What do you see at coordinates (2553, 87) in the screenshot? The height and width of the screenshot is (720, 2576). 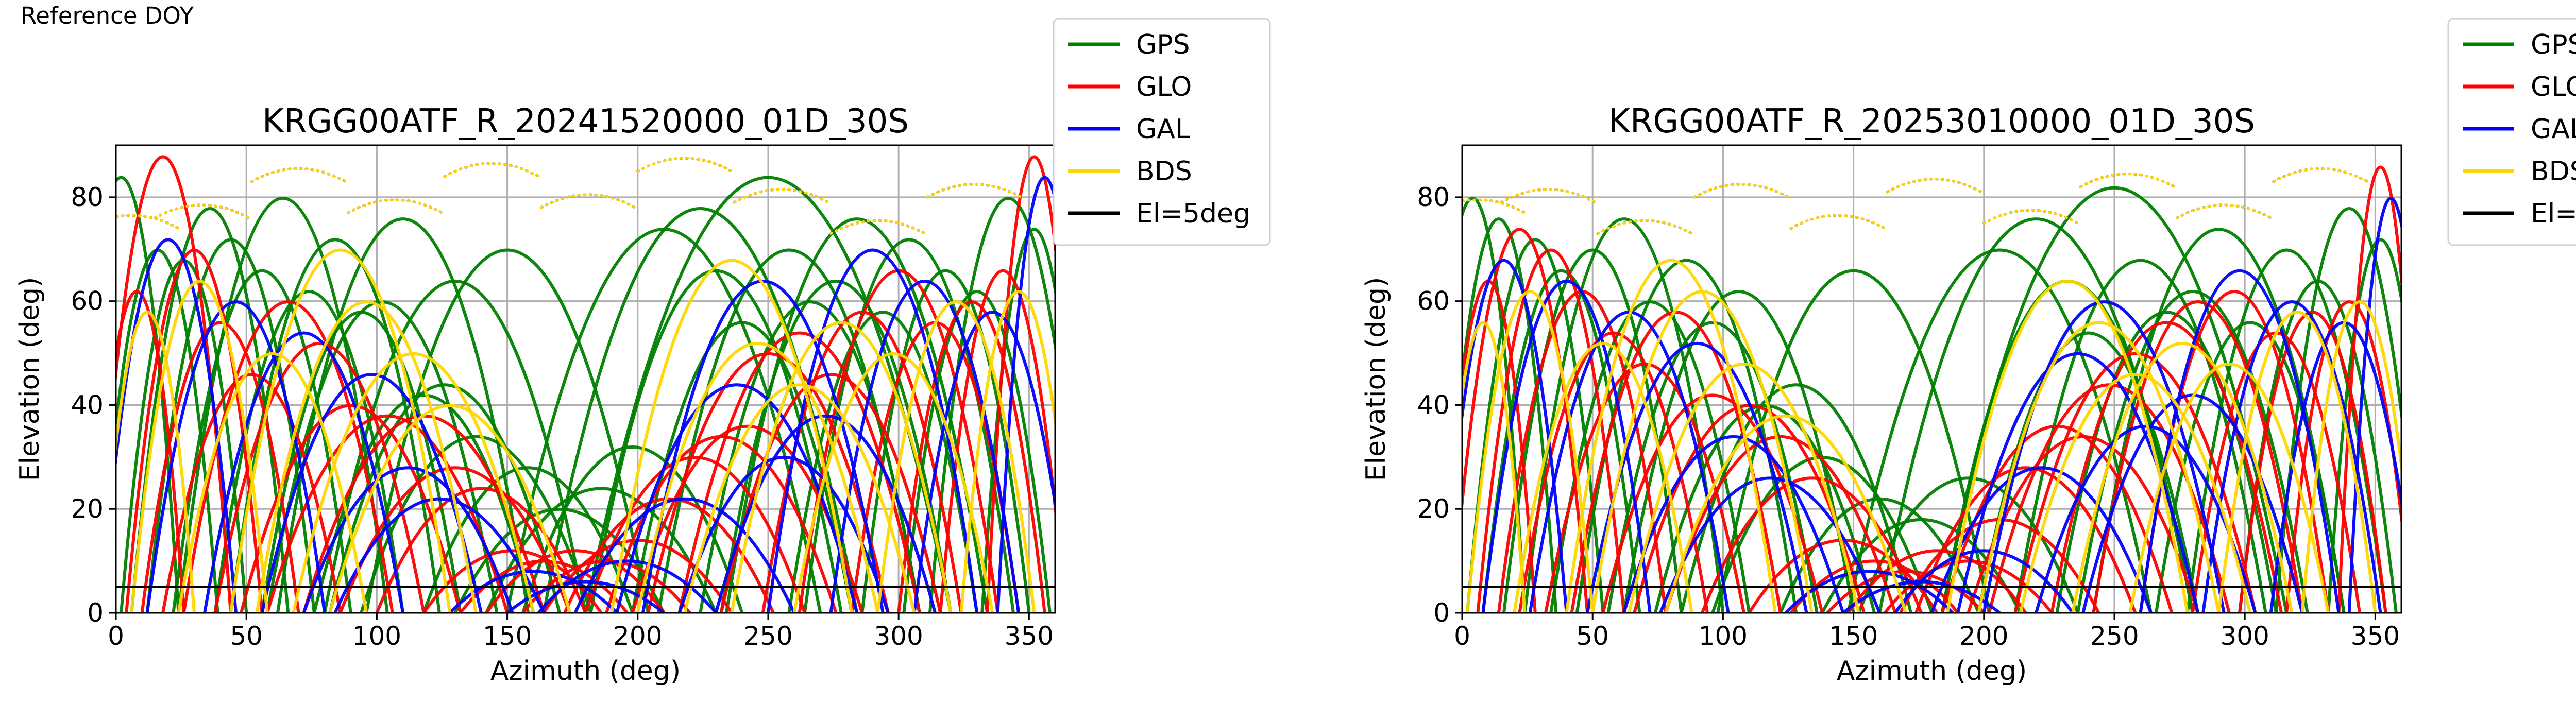 I see `legend-label: GLO` at bounding box center [2553, 87].